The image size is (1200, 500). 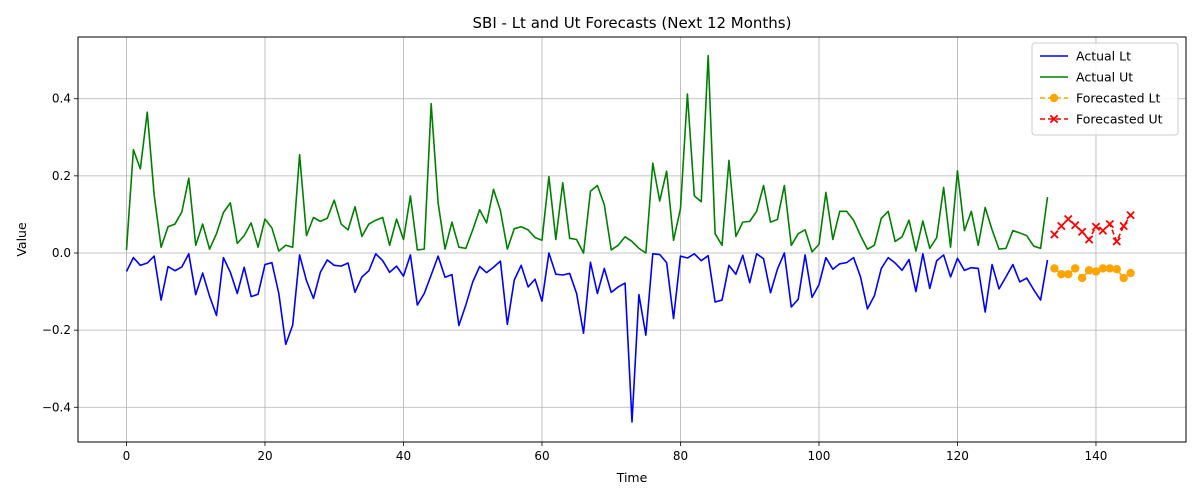 What do you see at coordinates (61, 253) in the screenshot?
I see `y-tick-label: 0.0` at bounding box center [61, 253].